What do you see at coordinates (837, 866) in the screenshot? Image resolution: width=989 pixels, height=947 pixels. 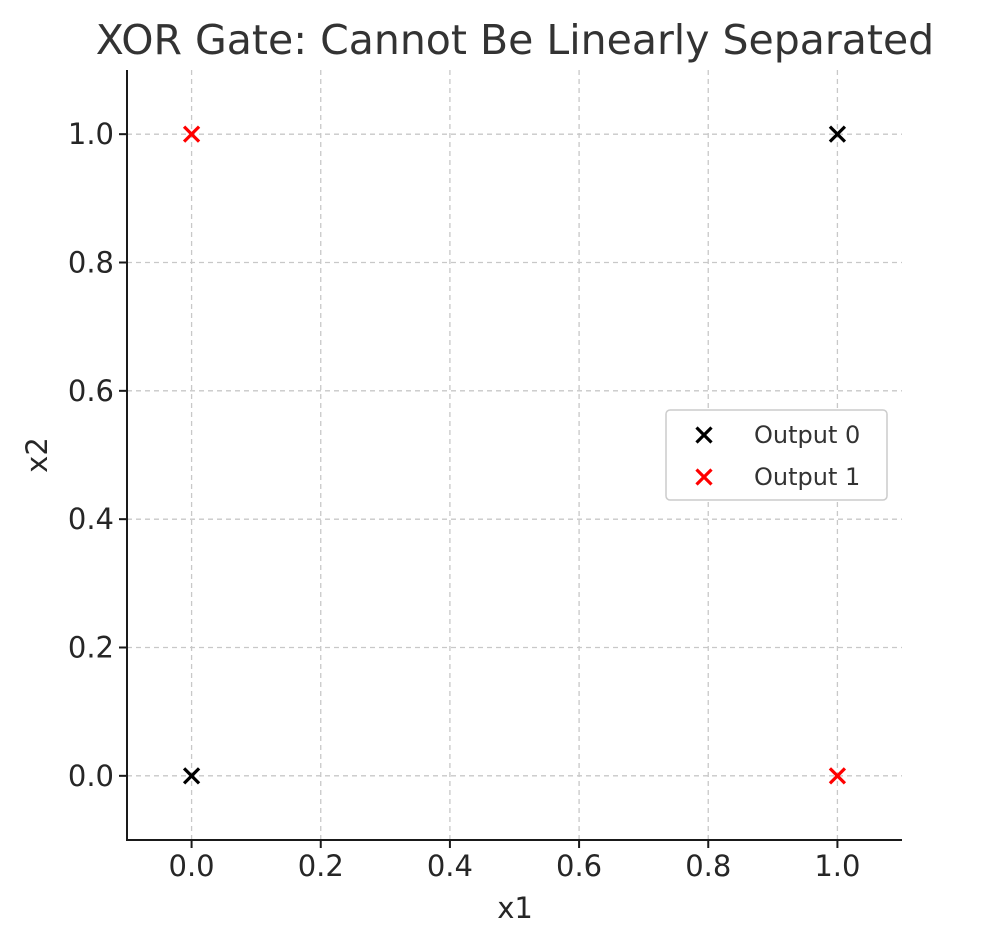 I see `x-tick-label: 1.0` at bounding box center [837, 866].